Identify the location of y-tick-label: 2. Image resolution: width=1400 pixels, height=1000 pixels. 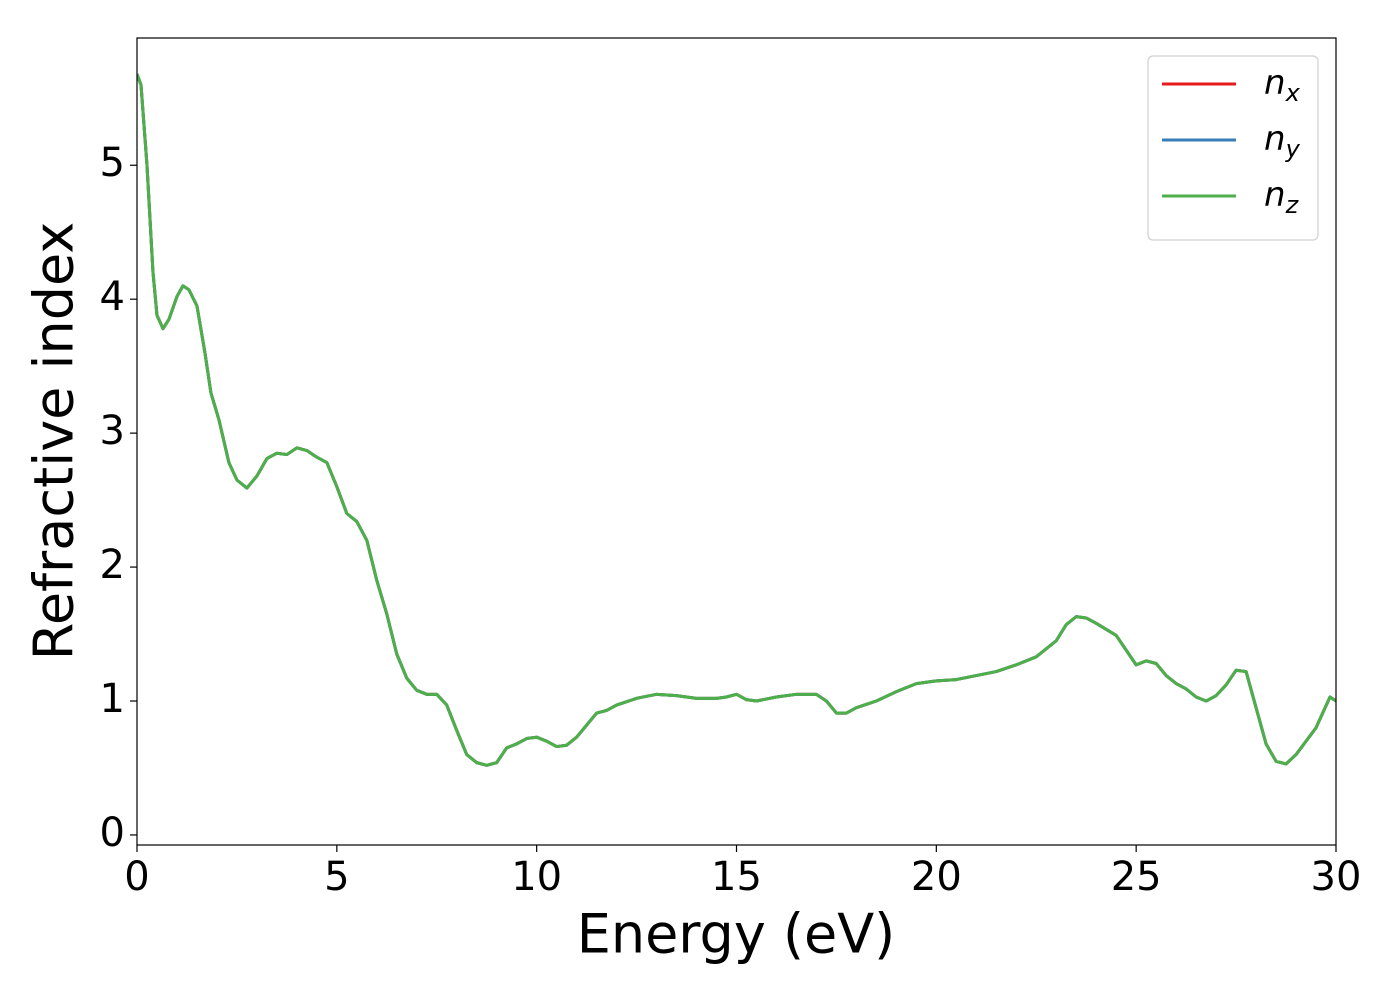
(112, 565).